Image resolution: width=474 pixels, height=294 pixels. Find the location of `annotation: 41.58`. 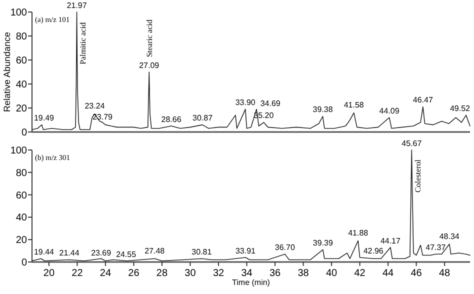

annotation: 41.58 is located at coordinates (354, 105).